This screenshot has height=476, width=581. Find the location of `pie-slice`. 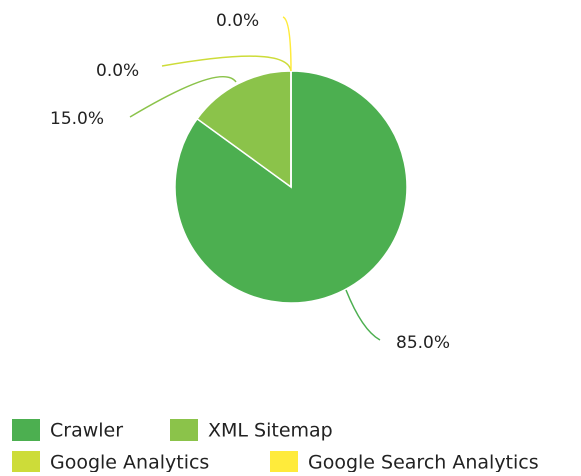

pie-slice is located at coordinates (244, 129).